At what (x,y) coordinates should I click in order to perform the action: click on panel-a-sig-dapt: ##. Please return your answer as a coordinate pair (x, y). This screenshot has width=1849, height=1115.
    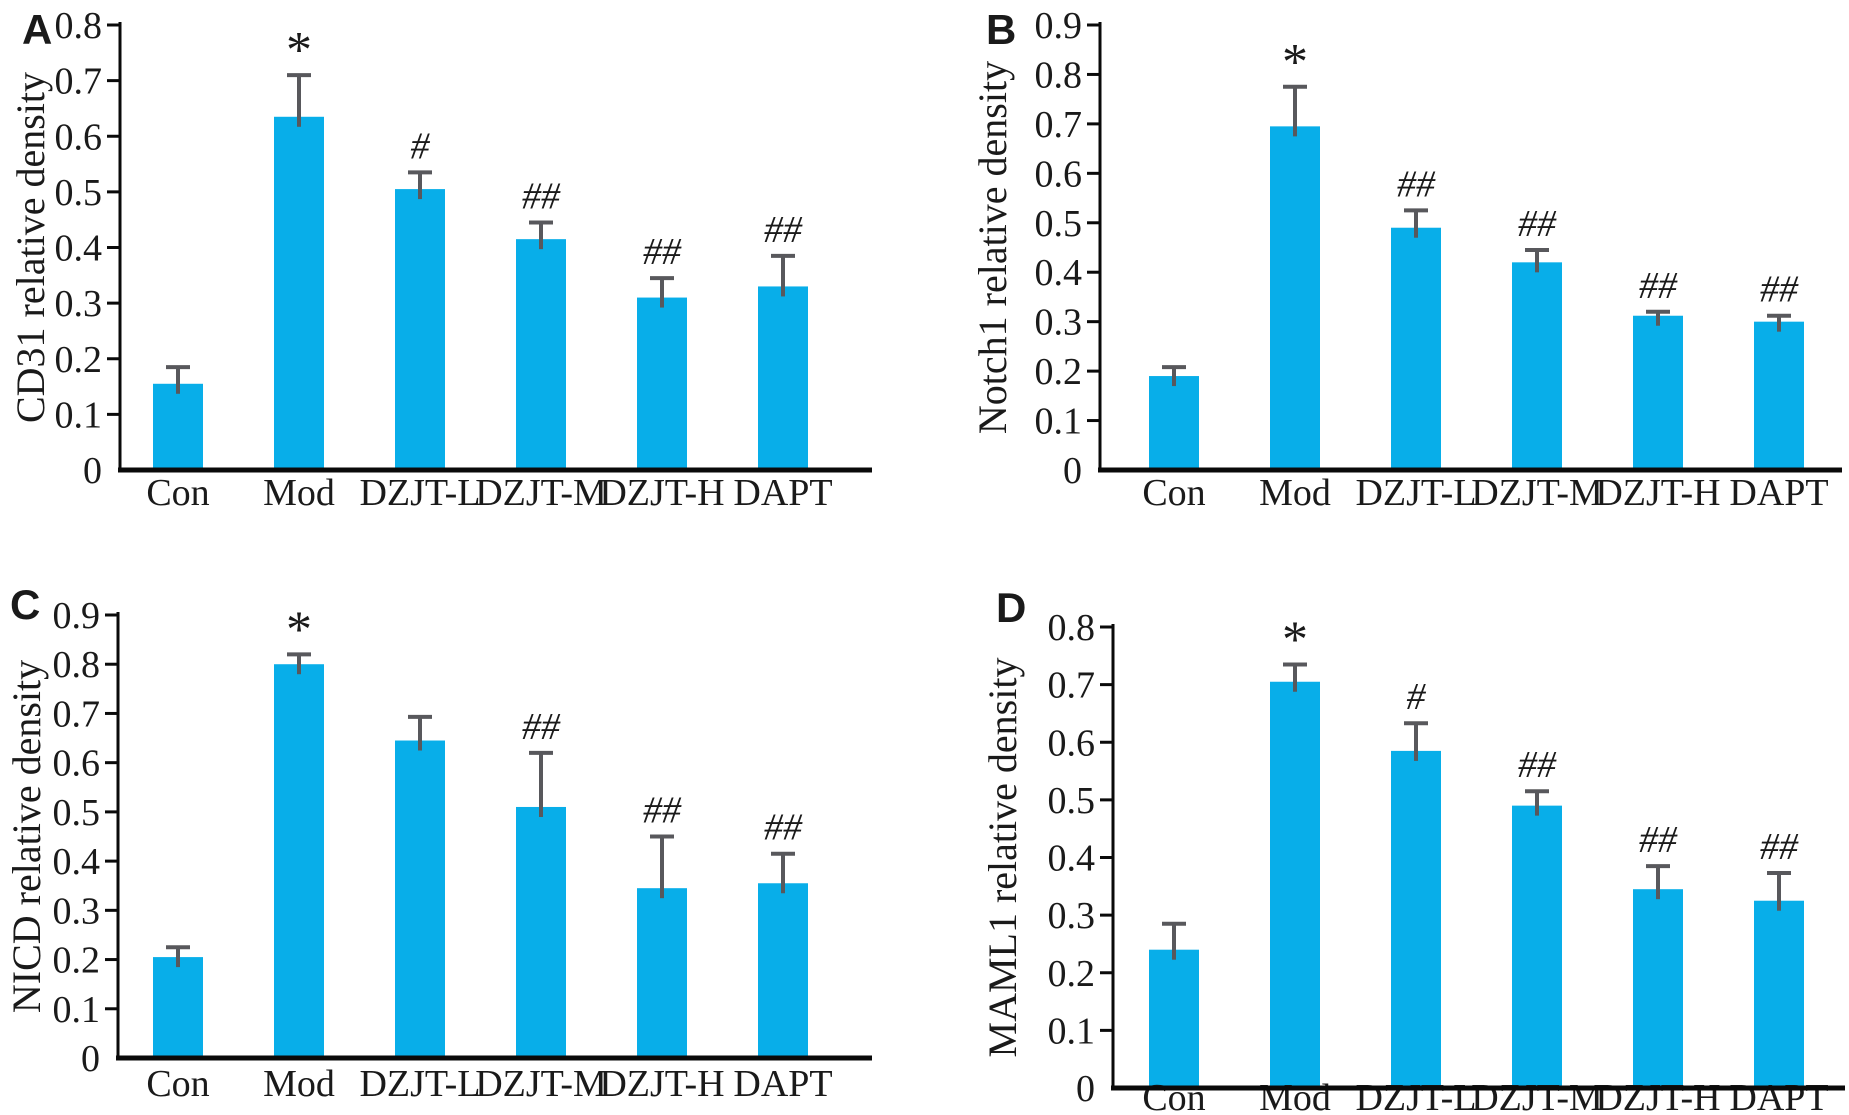
    Looking at the image, I should click on (783, 230).